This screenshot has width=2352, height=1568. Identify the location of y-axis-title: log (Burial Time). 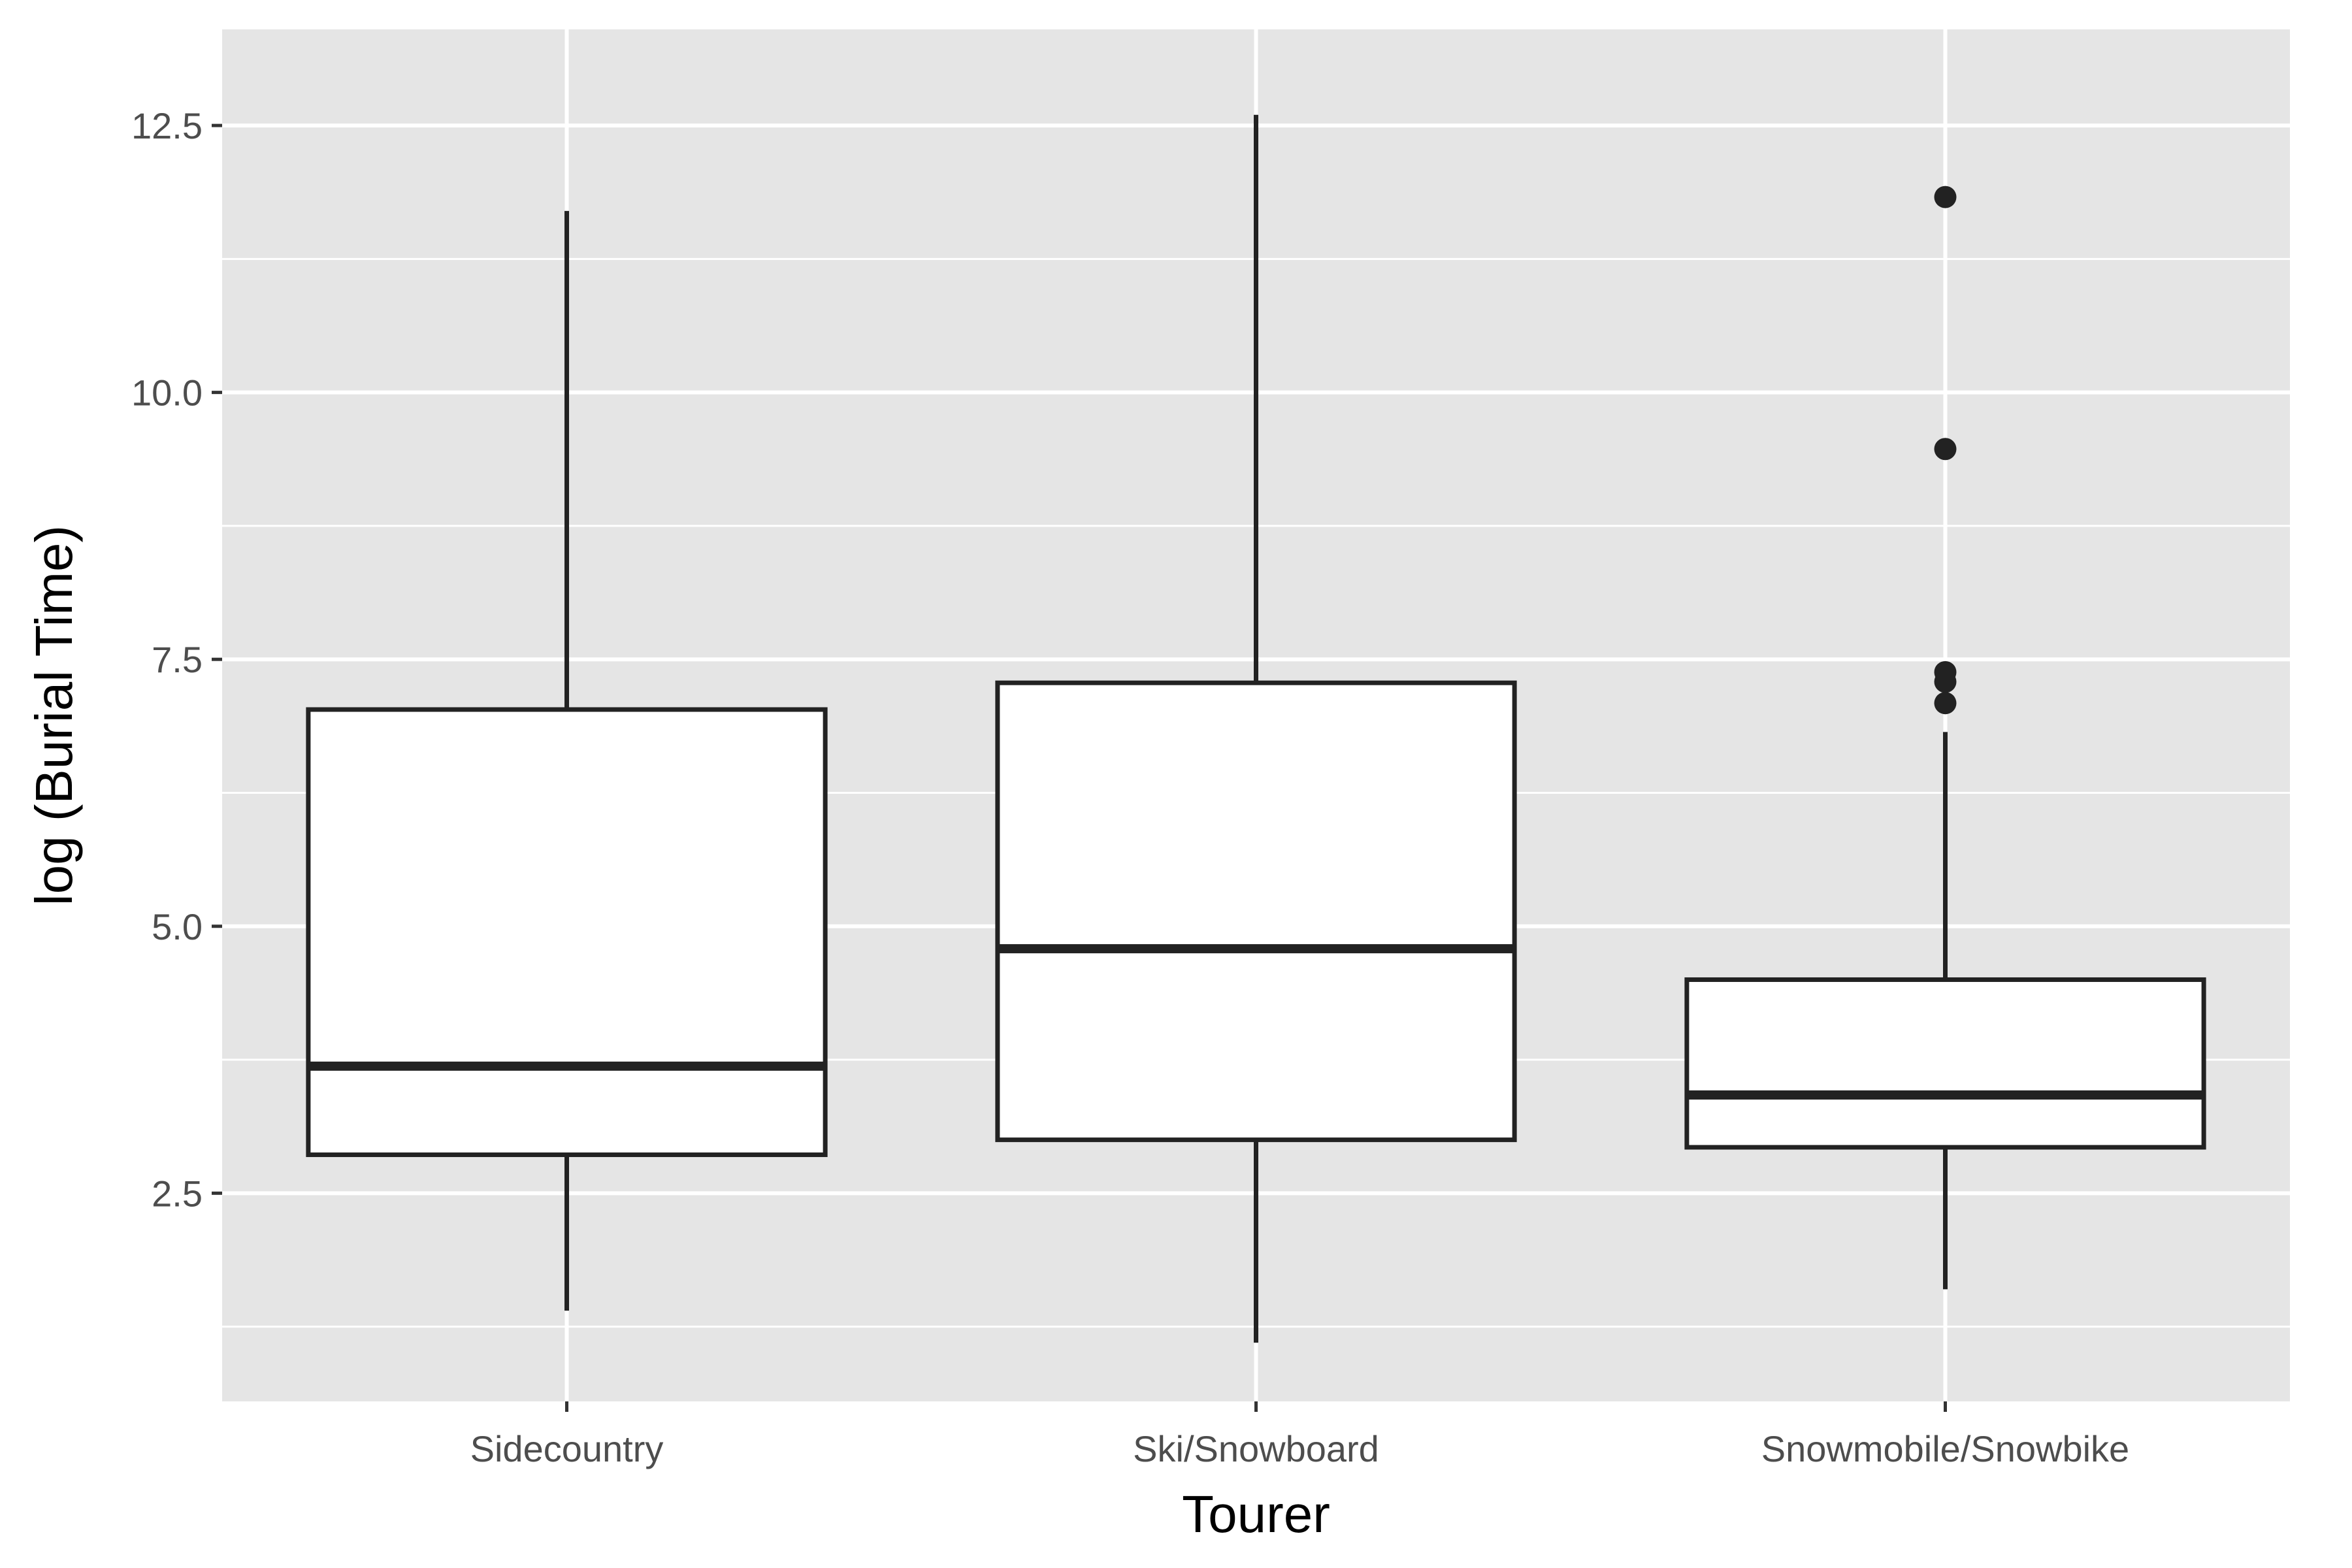
(54, 715).